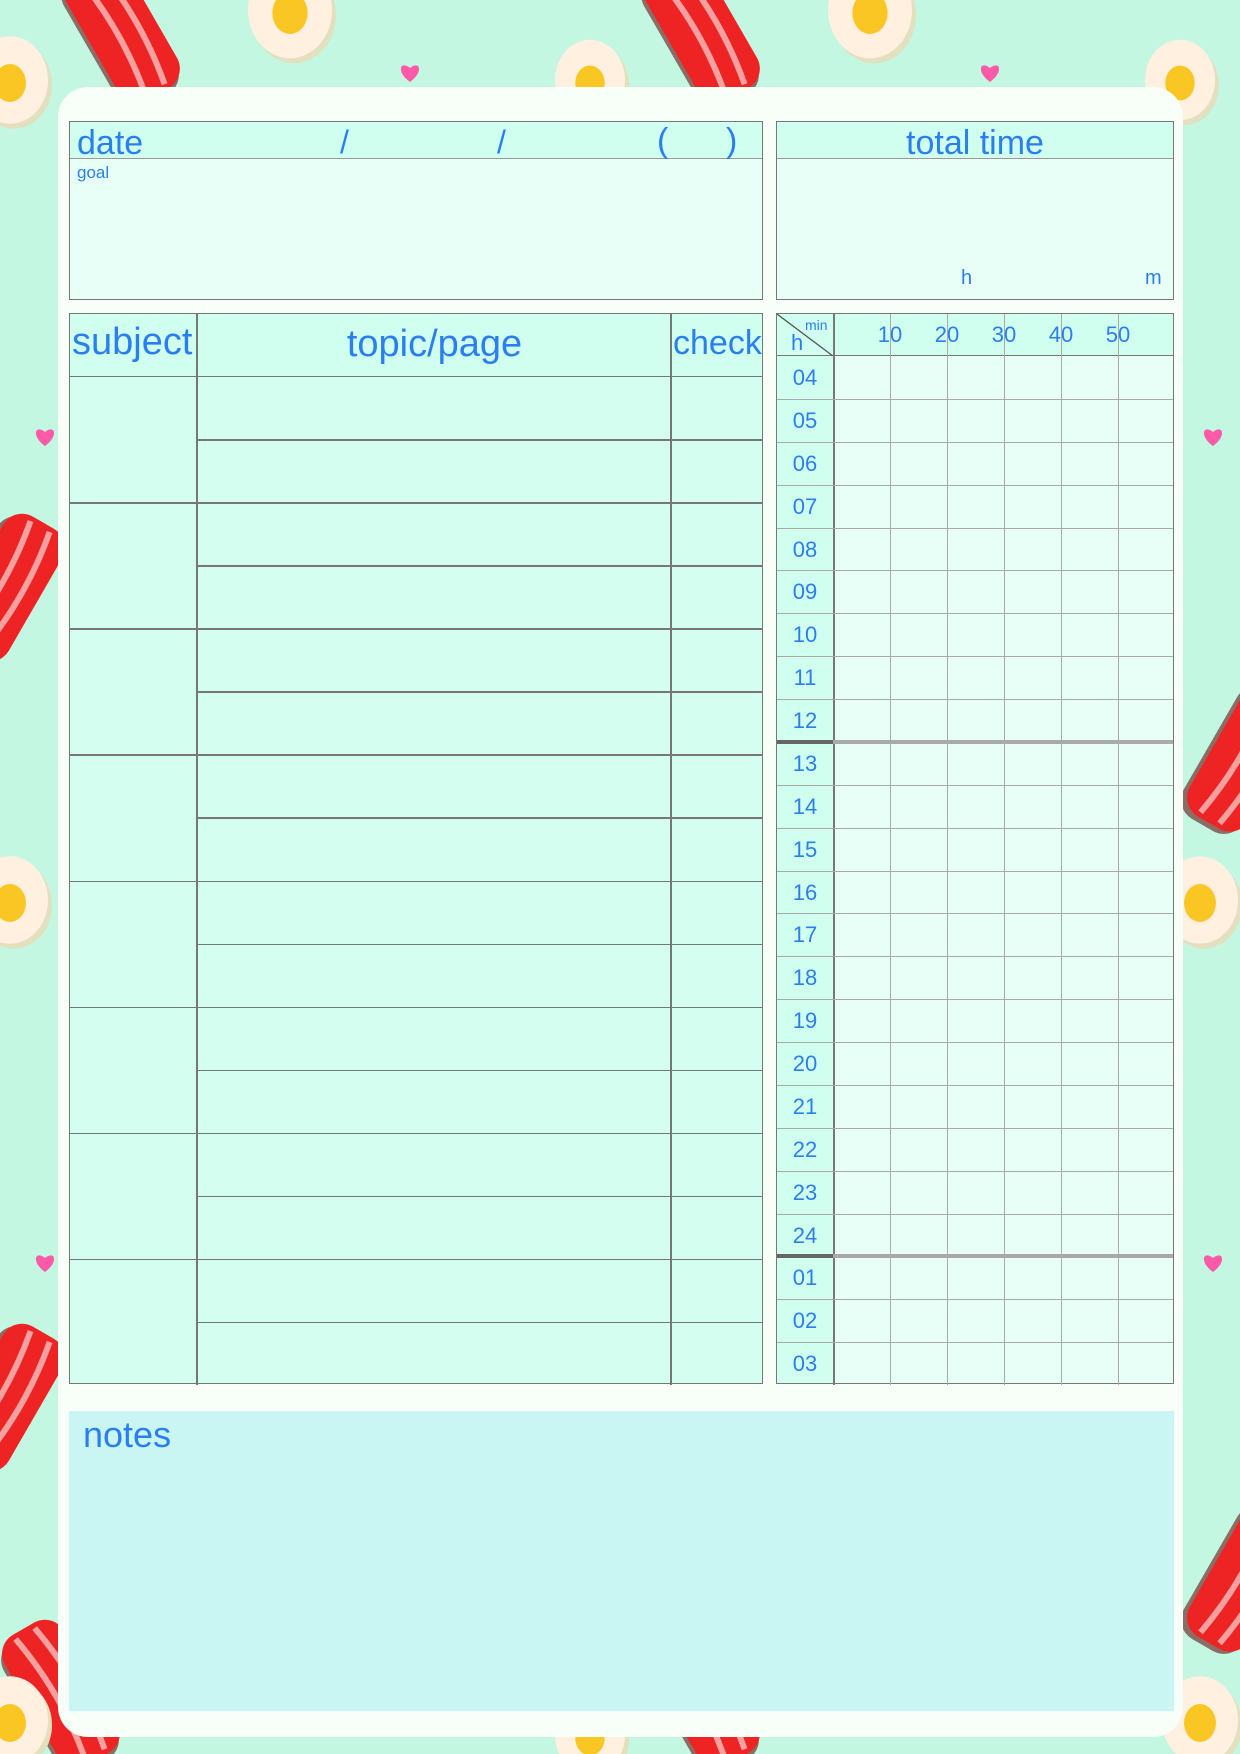 Image resolution: width=1240 pixels, height=1754 pixels. What do you see at coordinates (805, 635) in the screenshot?
I see `hour-label: 10` at bounding box center [805, 635].